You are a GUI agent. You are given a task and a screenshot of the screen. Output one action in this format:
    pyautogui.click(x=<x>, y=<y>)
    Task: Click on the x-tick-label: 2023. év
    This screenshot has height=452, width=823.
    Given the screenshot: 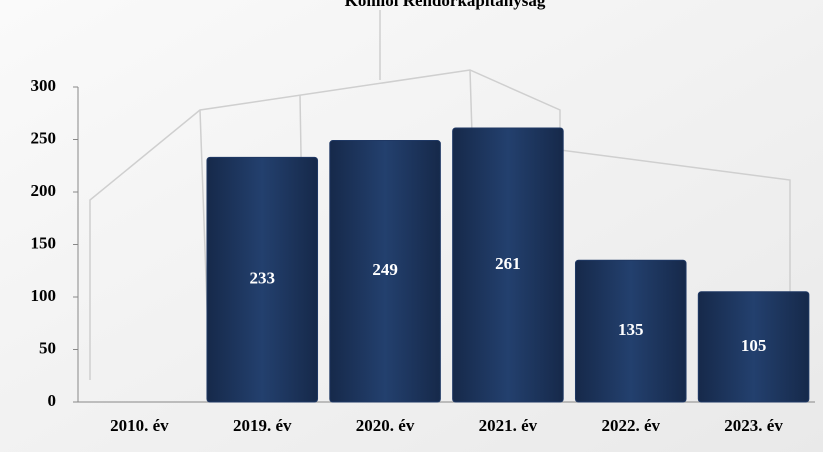 What is the action you would take?
    pyautogui.click(x=753, y=425)
    